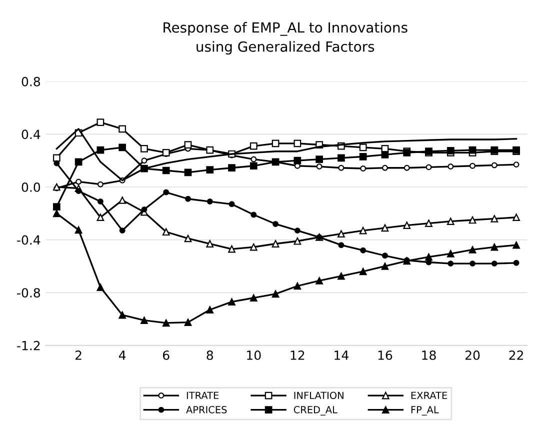 This screenshot has width=538, height=440. What do you see at coordinates (472, 355) in the screenshot?
I see `x-tick-label: 20` at bounding box center [472, 355].